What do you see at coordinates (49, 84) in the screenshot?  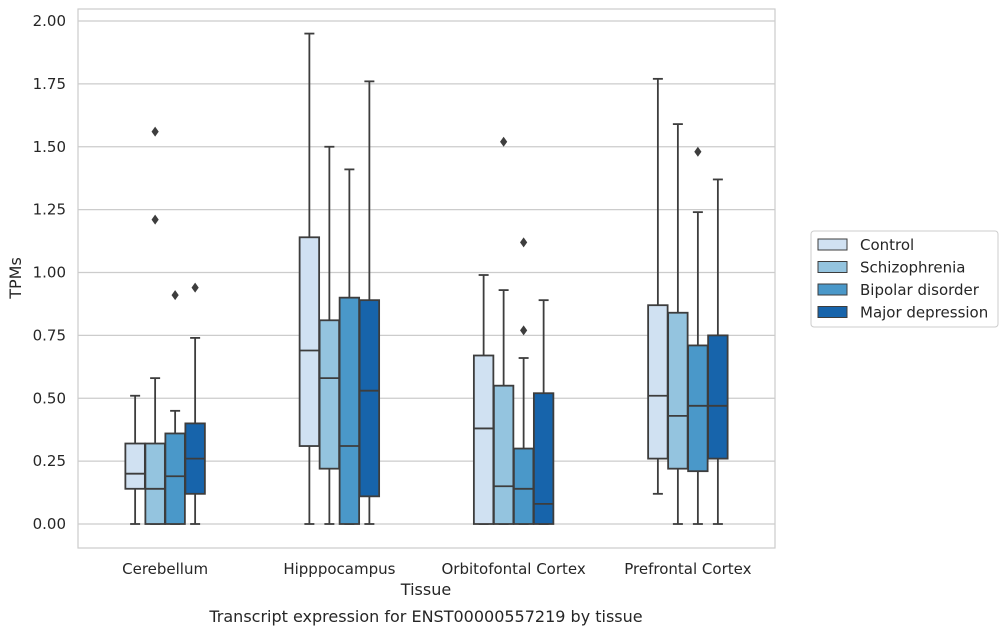 I see `y-tick-label: 1.75` at bounding box center [49, 84].